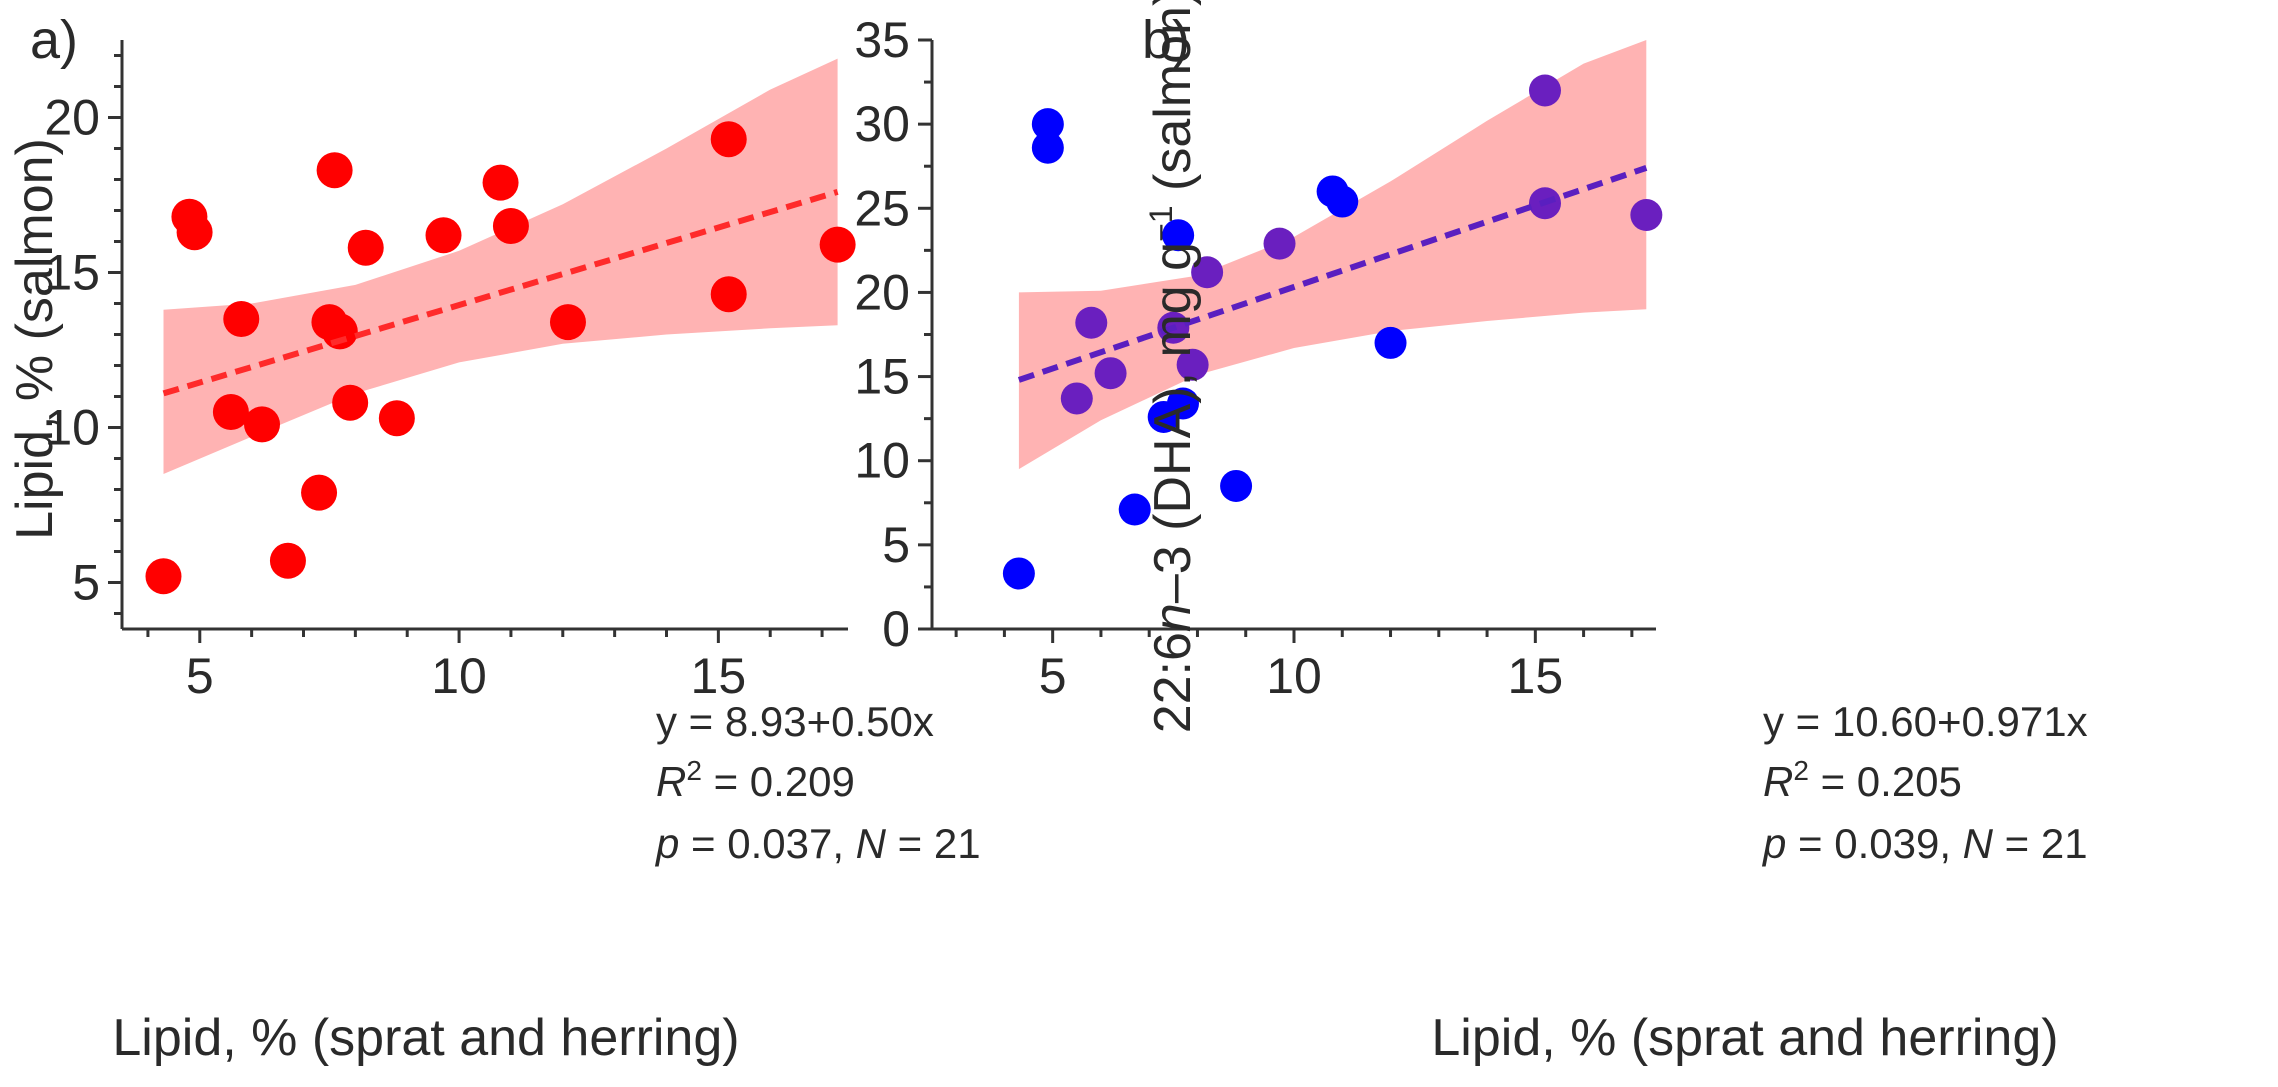 This screenshot has width=2278, height=1087. Describe the element at coordinates (755, 780) in the screenshot. I see `r-squared: R2 = 0.209` at that location.